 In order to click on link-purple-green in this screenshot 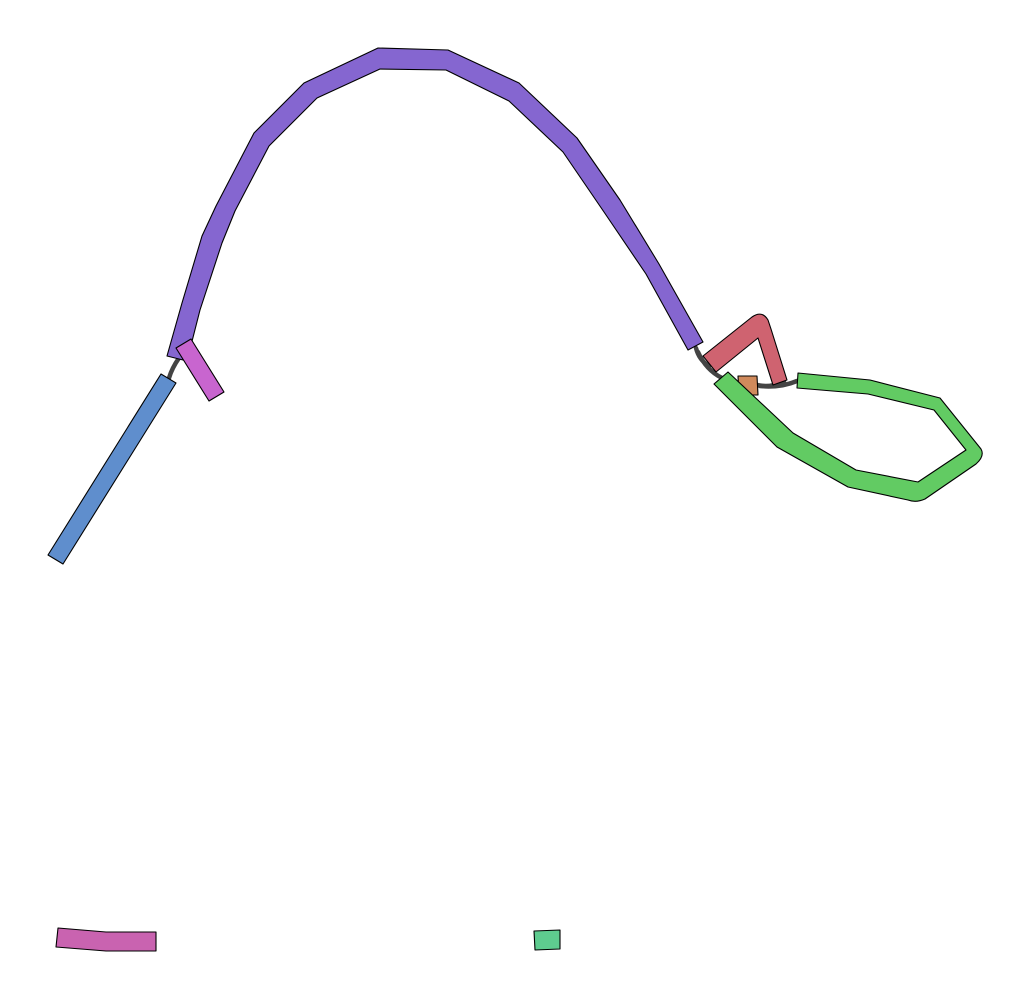, I will do `click(710, 365)`.